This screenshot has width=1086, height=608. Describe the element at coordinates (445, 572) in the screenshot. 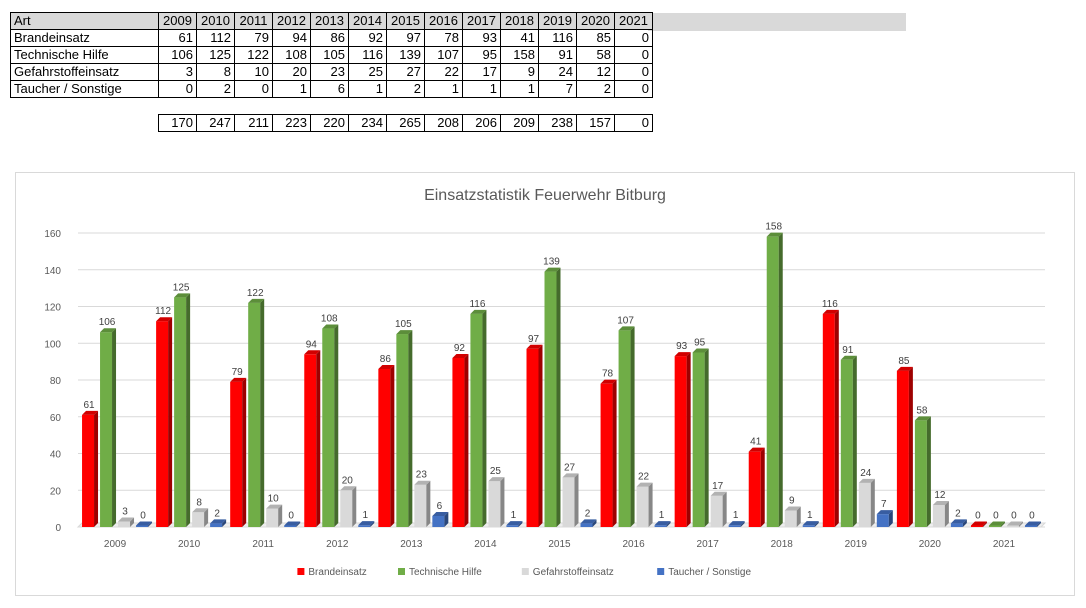

I see `legend-label: Technische Hilfe` at that location.